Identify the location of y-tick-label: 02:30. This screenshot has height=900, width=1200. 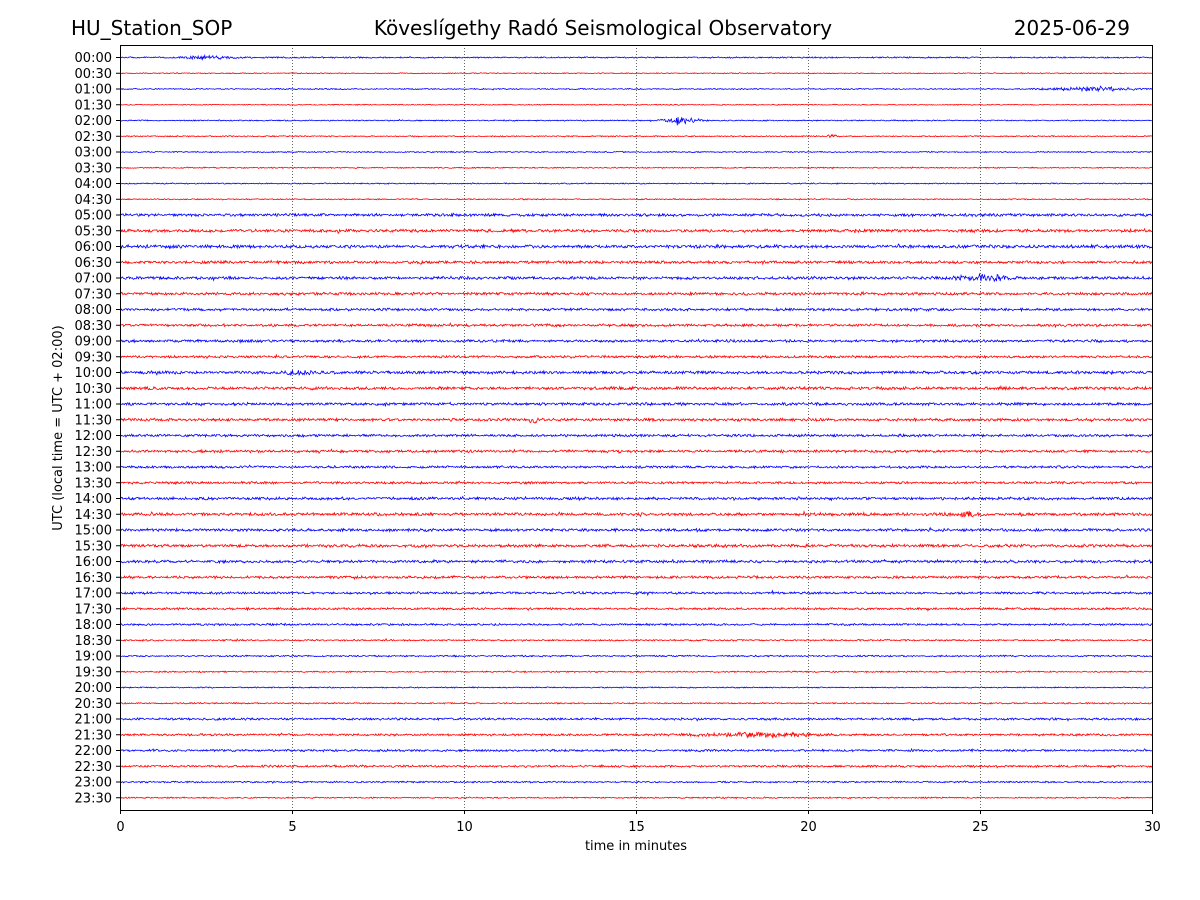
(93, 137).